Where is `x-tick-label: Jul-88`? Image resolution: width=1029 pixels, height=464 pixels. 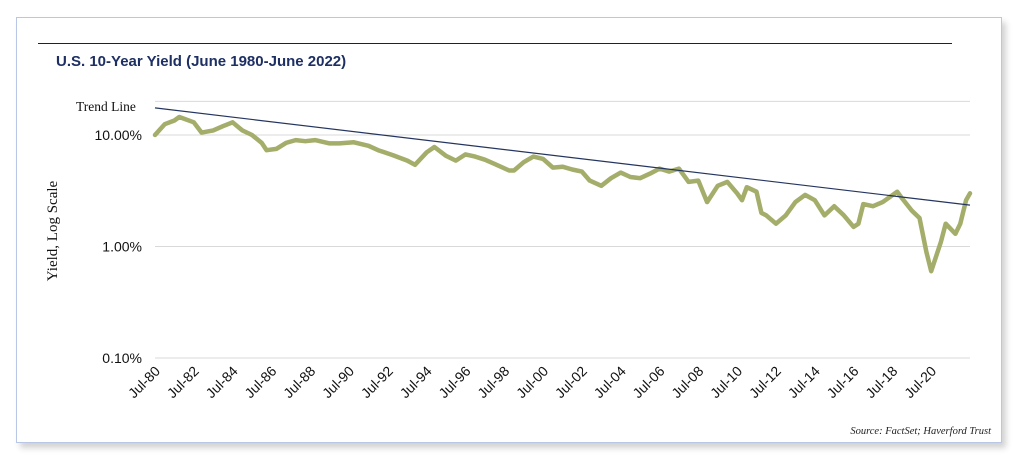 x-tick-label: Jul-88 is located at coordinates (299, 382).